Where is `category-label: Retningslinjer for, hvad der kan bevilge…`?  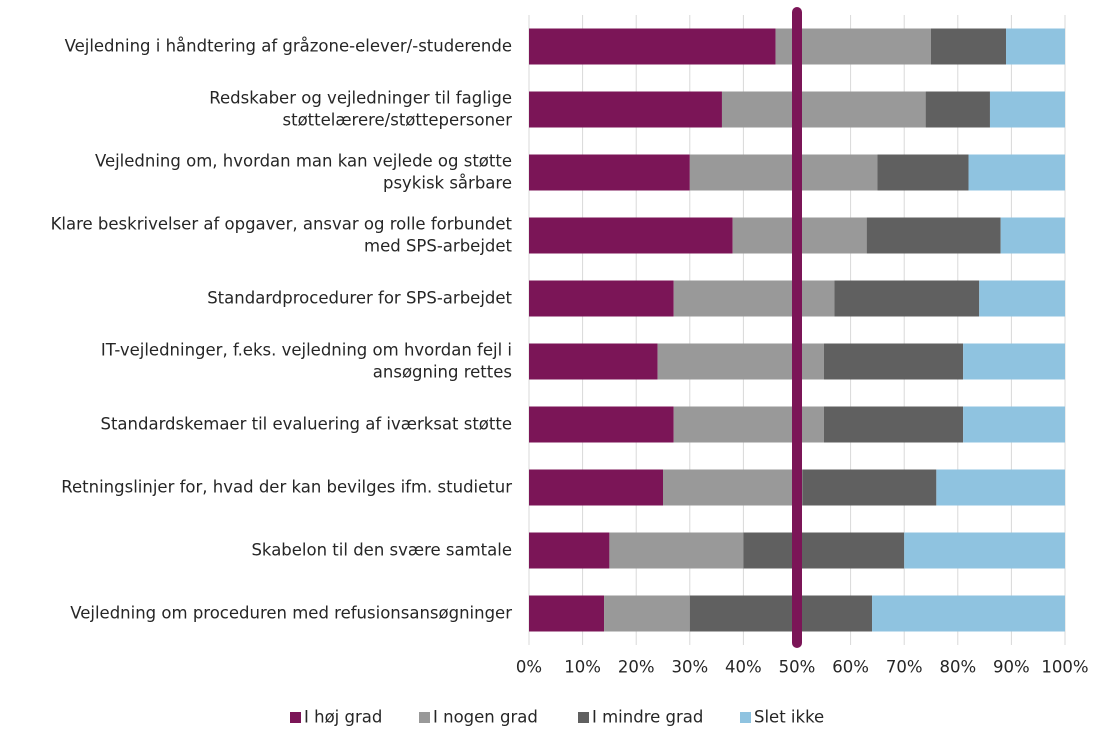
category-label: Retningslinjer for, hvad der kan bevilge… is located at coordinates (286, 486).